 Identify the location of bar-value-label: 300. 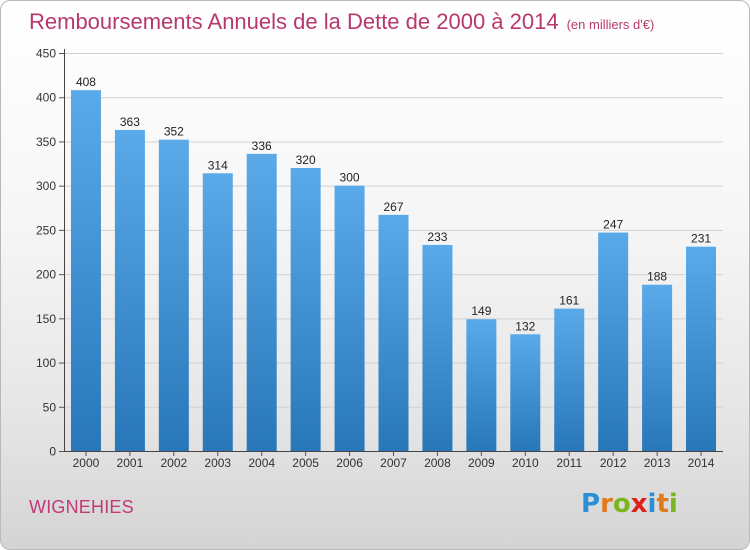
(350, 178).